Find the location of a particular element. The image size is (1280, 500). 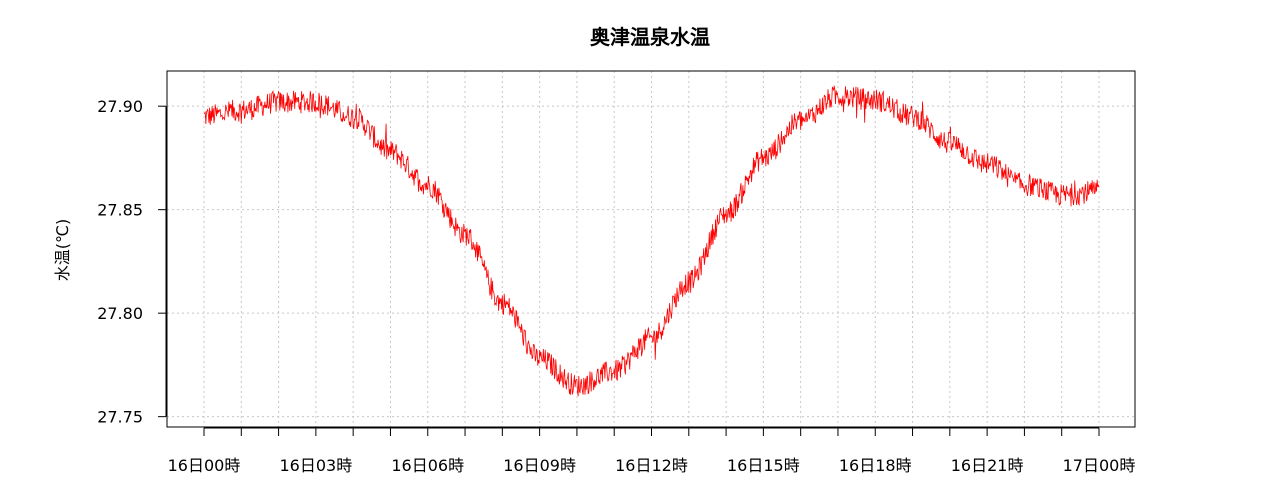

x-tick-label: 16日15時 is located at coordinates (763, 465).